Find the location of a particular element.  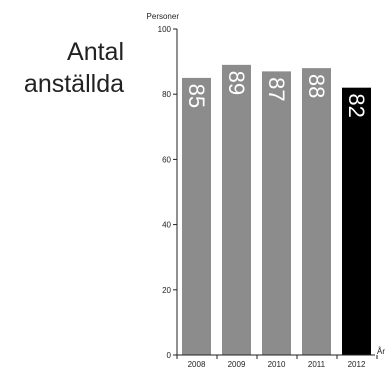

chart-title-line-1: Antal is located at coordinates (95, 52).